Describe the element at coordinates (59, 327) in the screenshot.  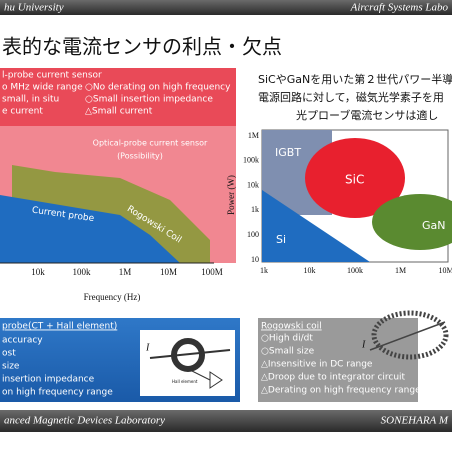
I see `box-title: probe(CT + Hall element)` at that location.